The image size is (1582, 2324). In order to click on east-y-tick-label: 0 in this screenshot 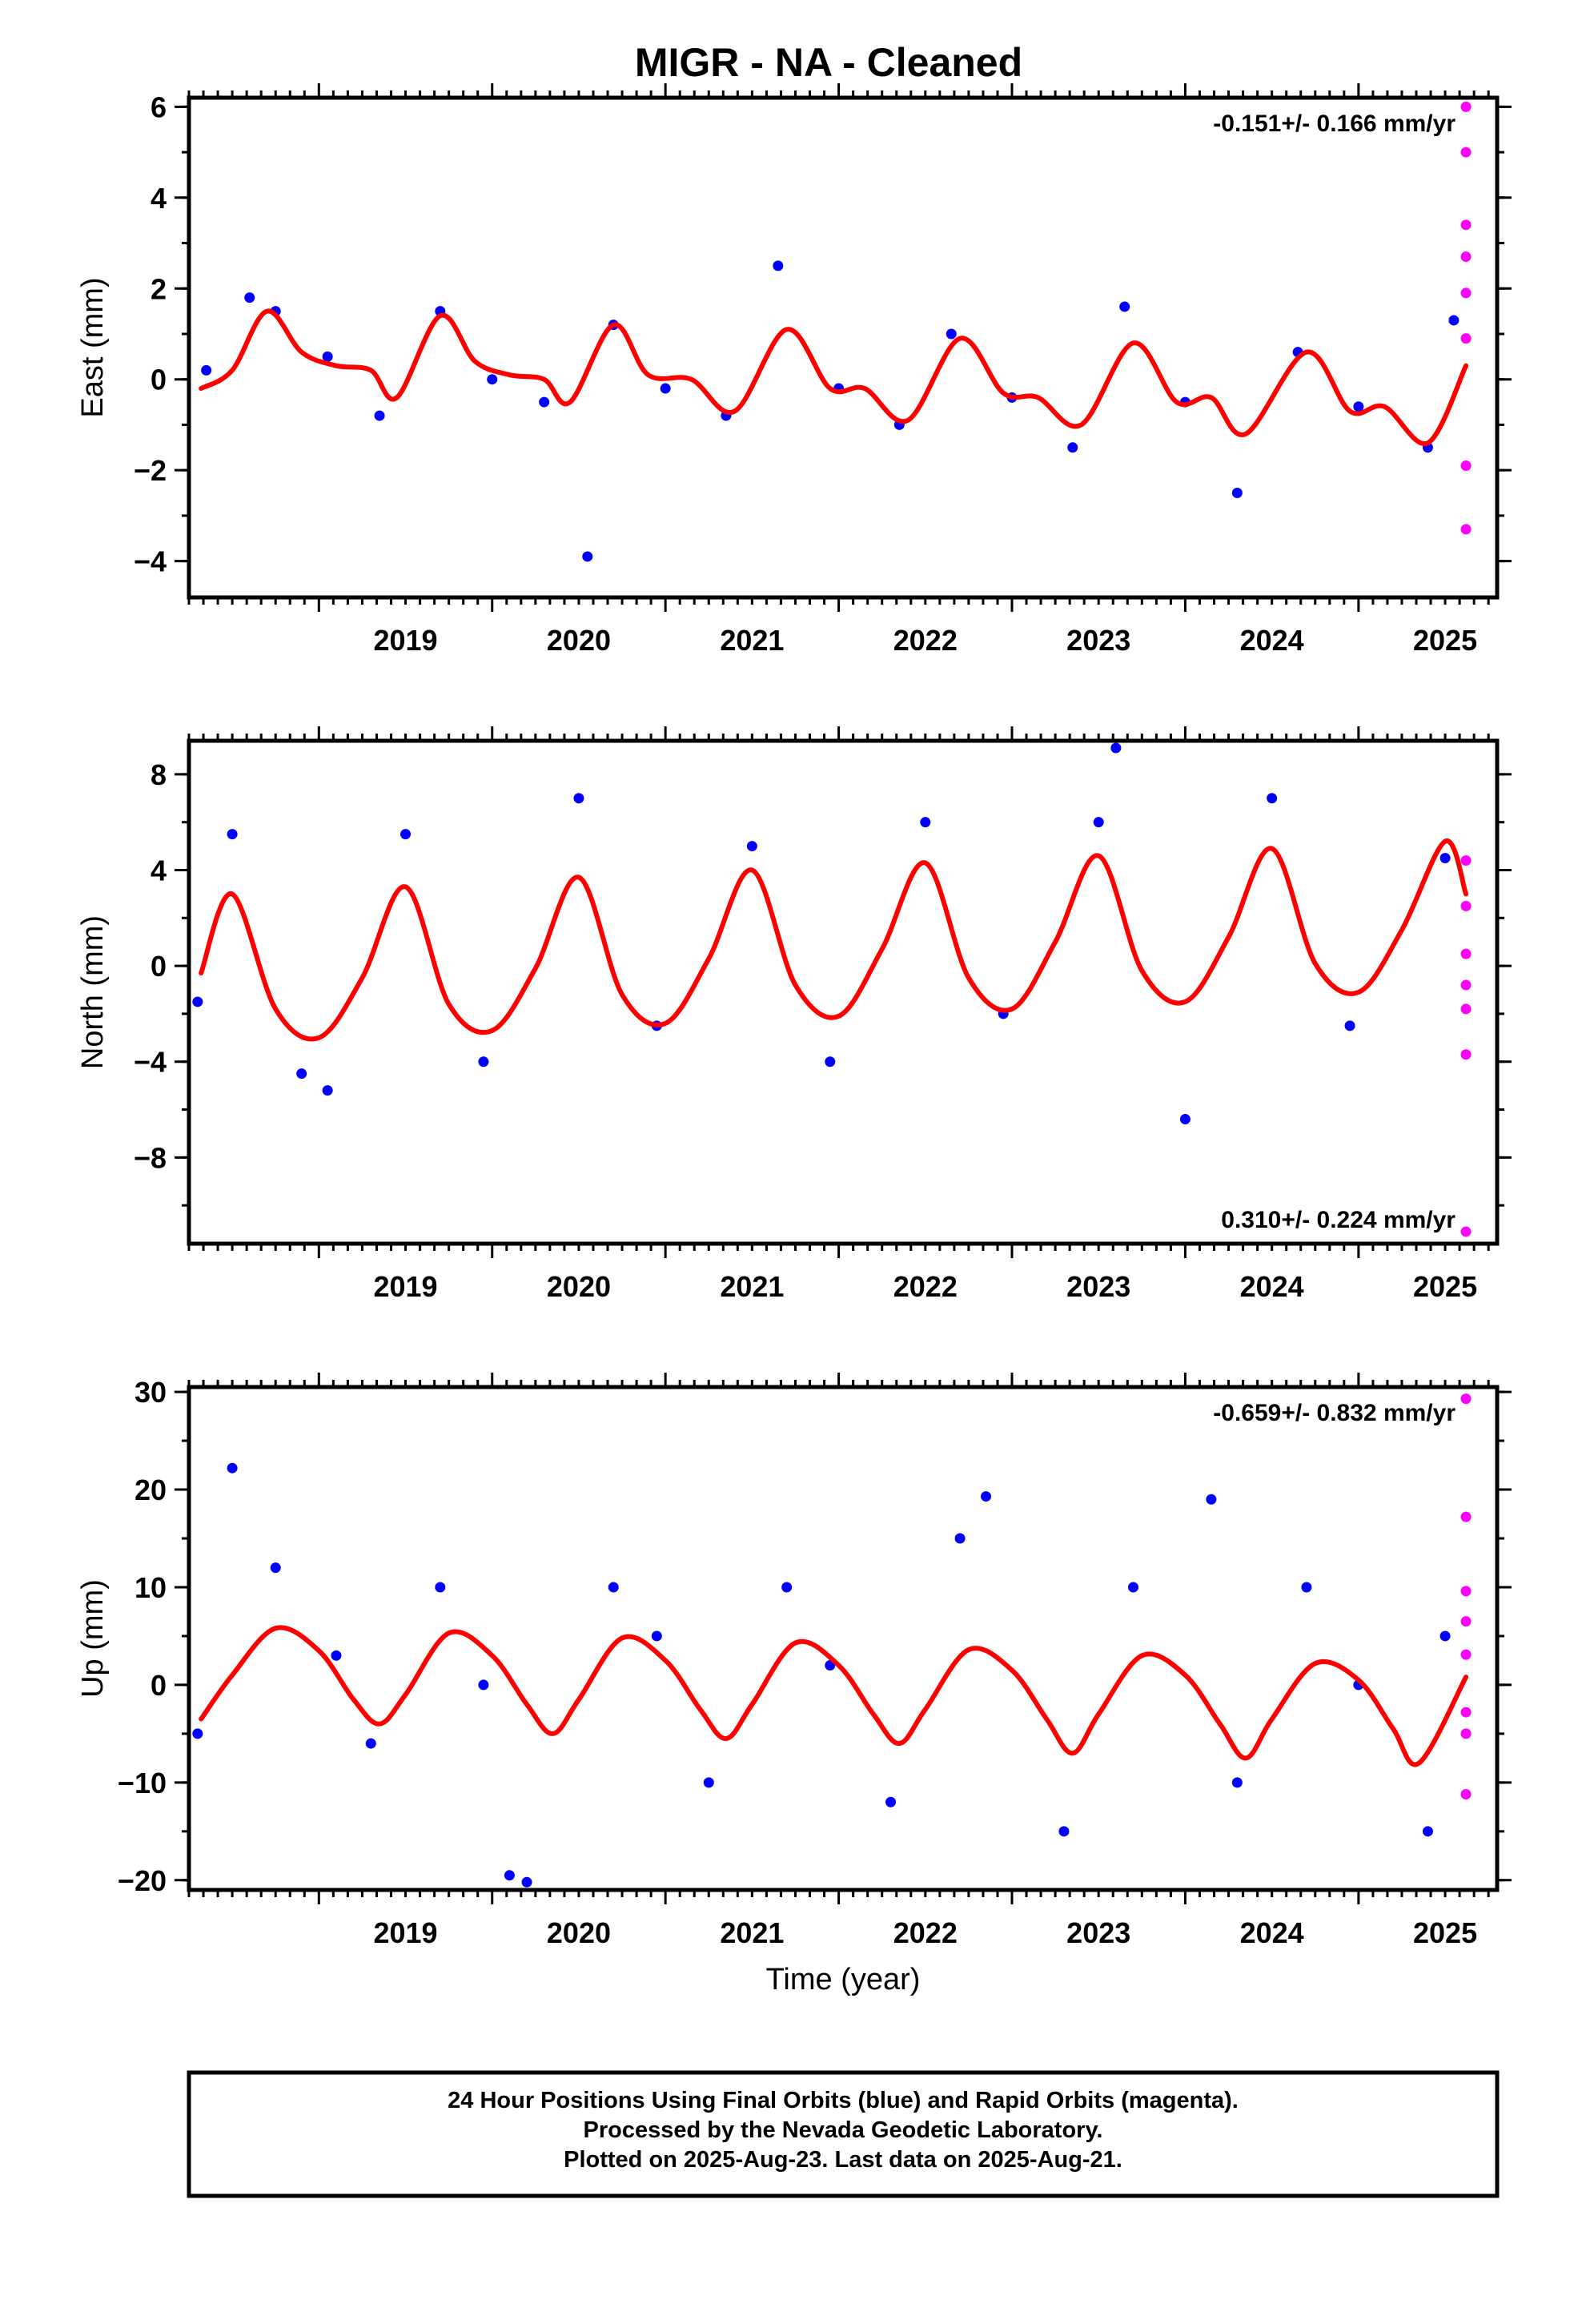, I will do `click(159, 380)`.